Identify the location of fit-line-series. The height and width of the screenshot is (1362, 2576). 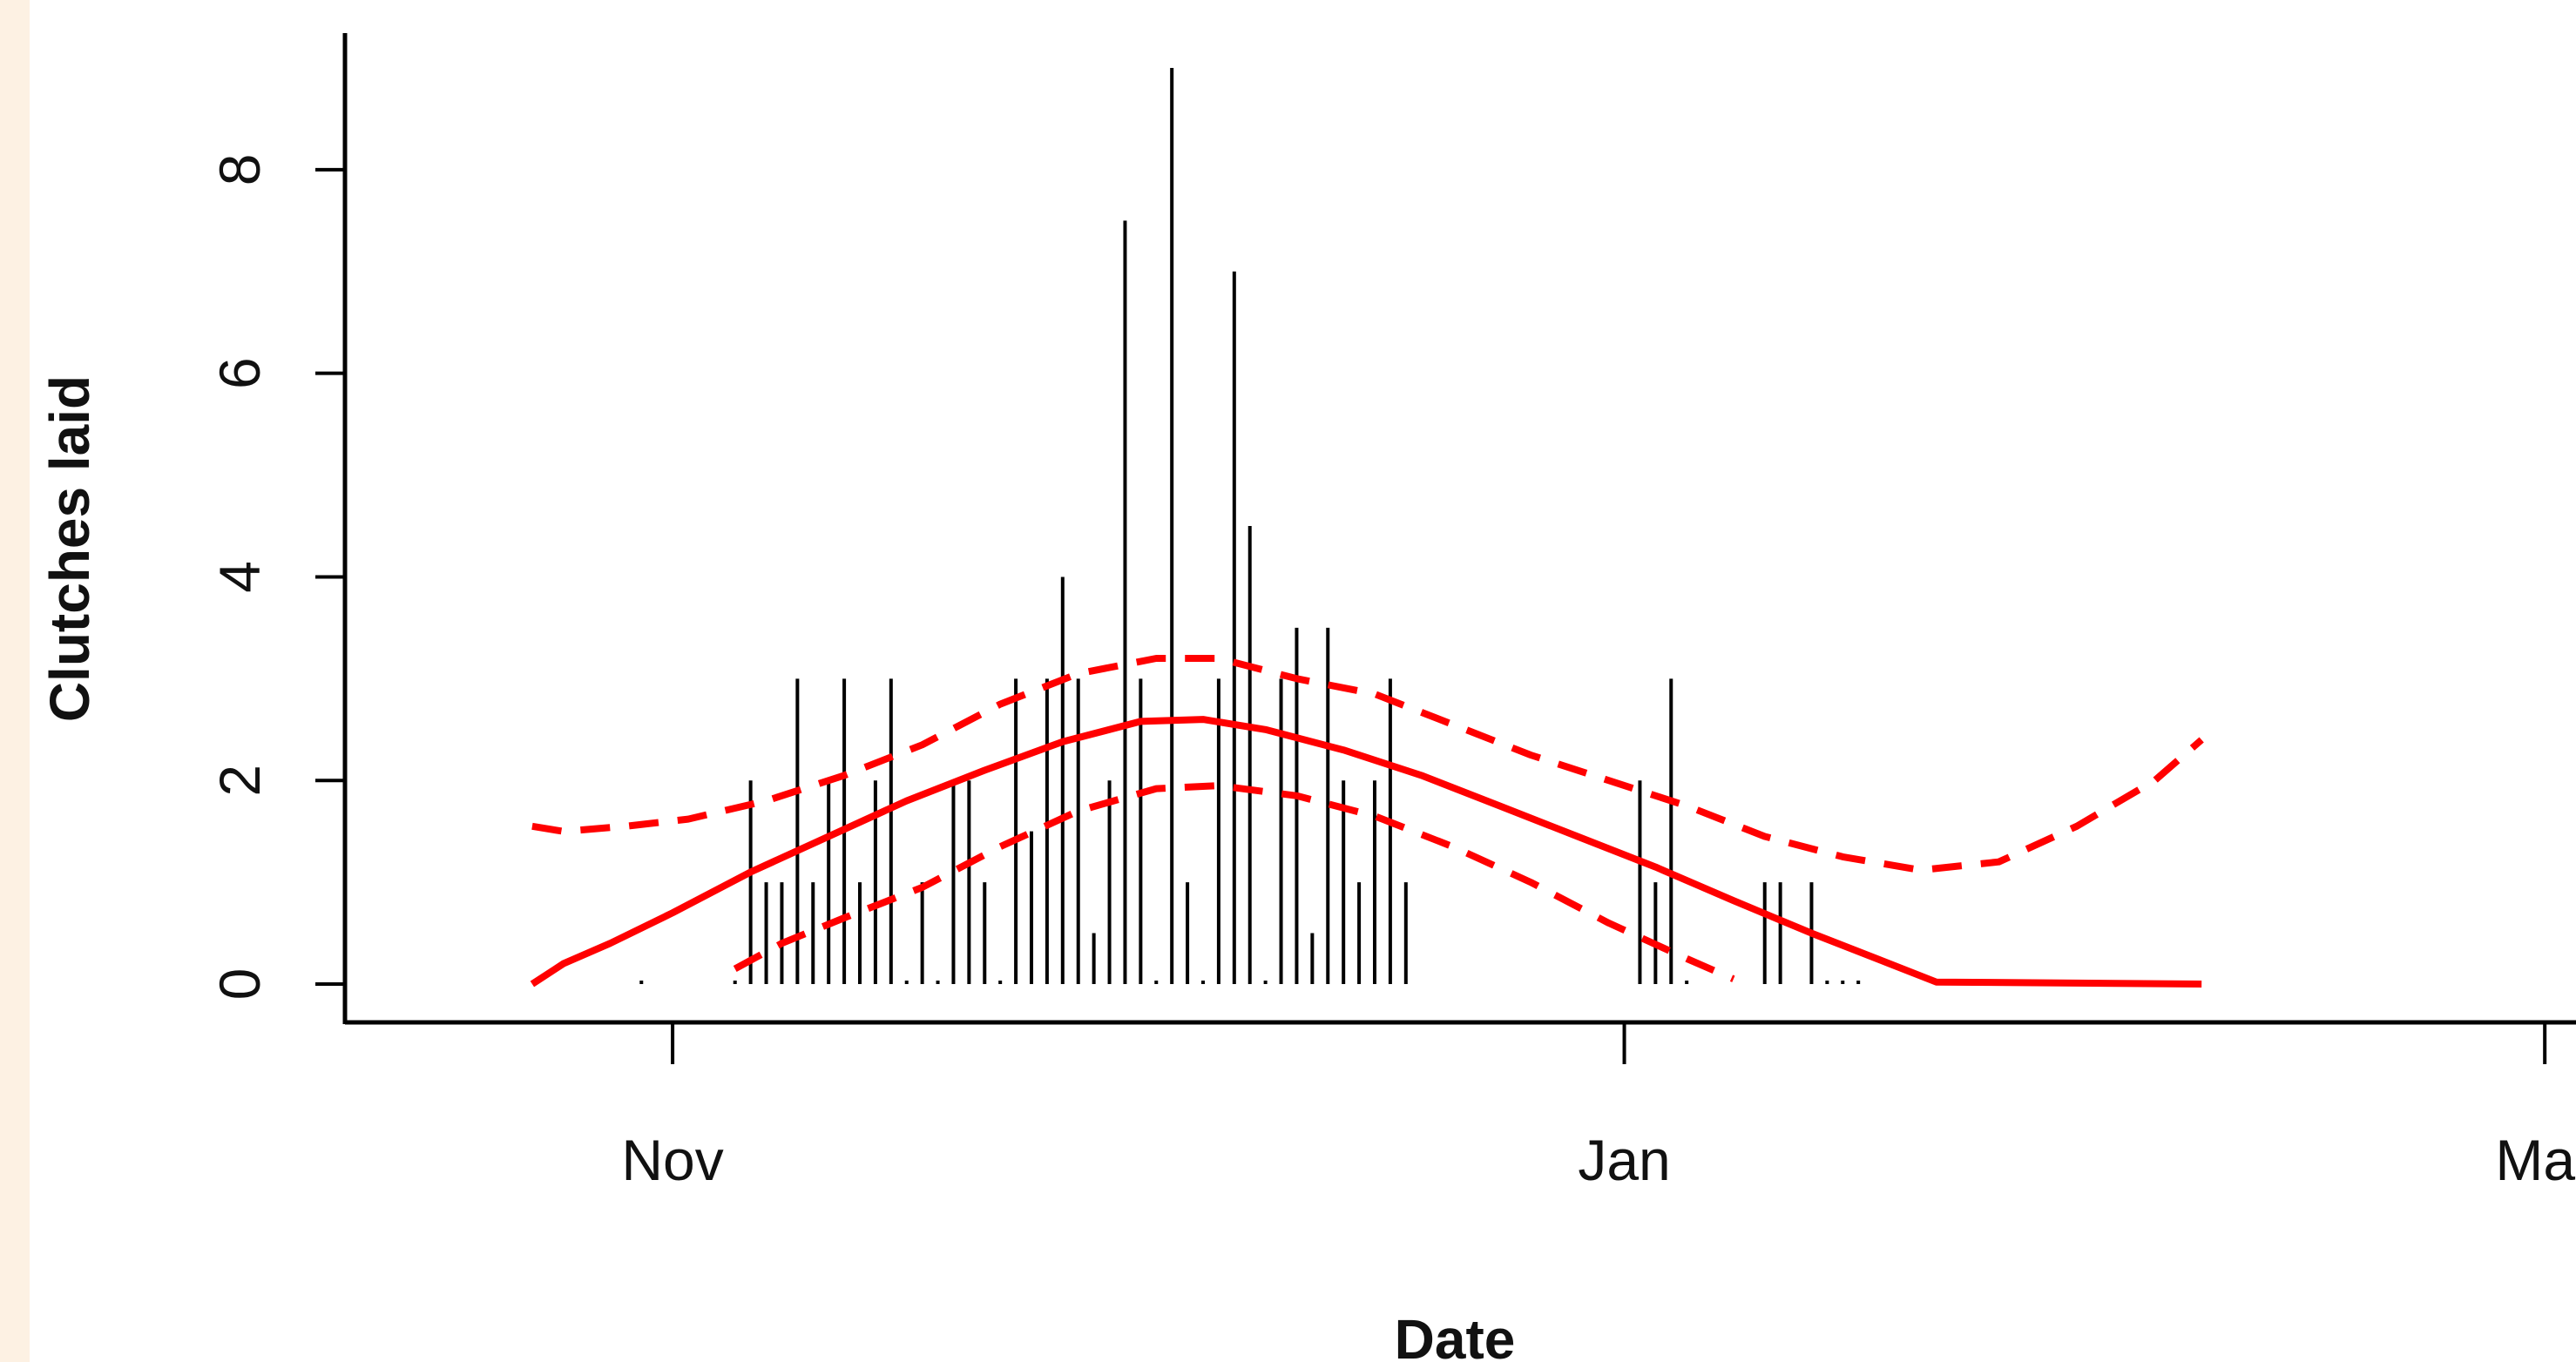
(1366, 852).